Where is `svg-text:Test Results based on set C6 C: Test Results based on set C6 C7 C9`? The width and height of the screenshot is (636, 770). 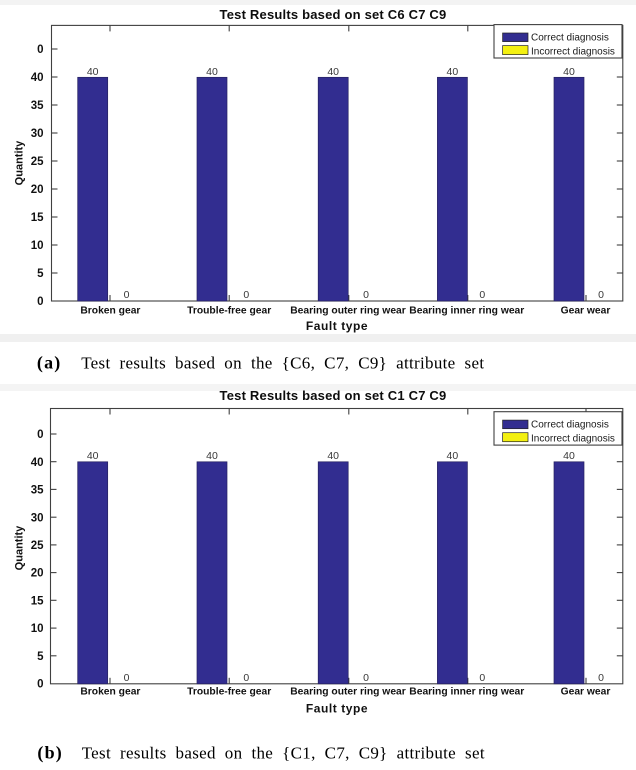 svg-text:Test Results based on set C6 C: Test Results based on set C6 C7 C9 is located at coordinates (333, 14).